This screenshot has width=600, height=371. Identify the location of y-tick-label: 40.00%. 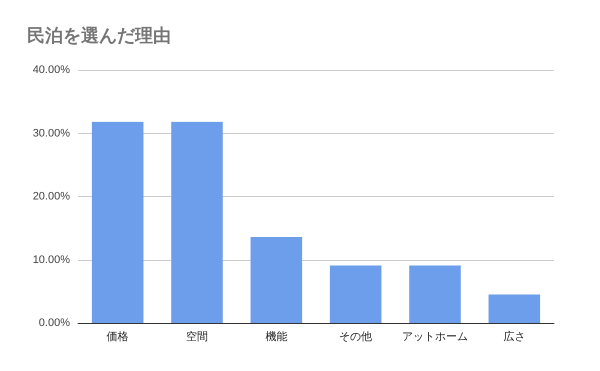
(51, 70).